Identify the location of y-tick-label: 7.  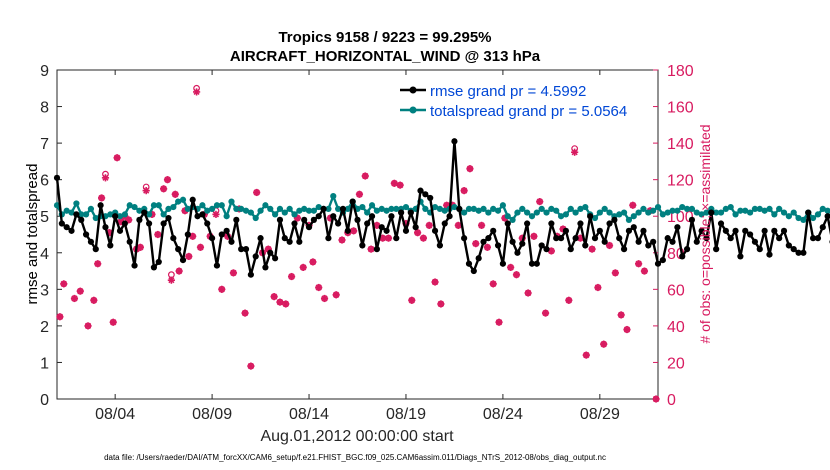
(44, 144).